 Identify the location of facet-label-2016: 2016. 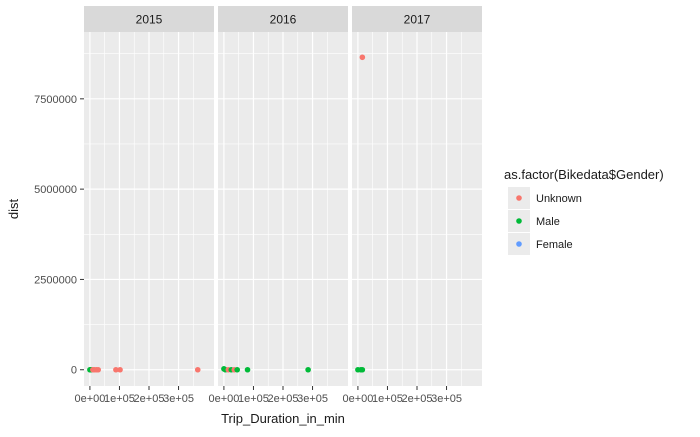
(283, 20).